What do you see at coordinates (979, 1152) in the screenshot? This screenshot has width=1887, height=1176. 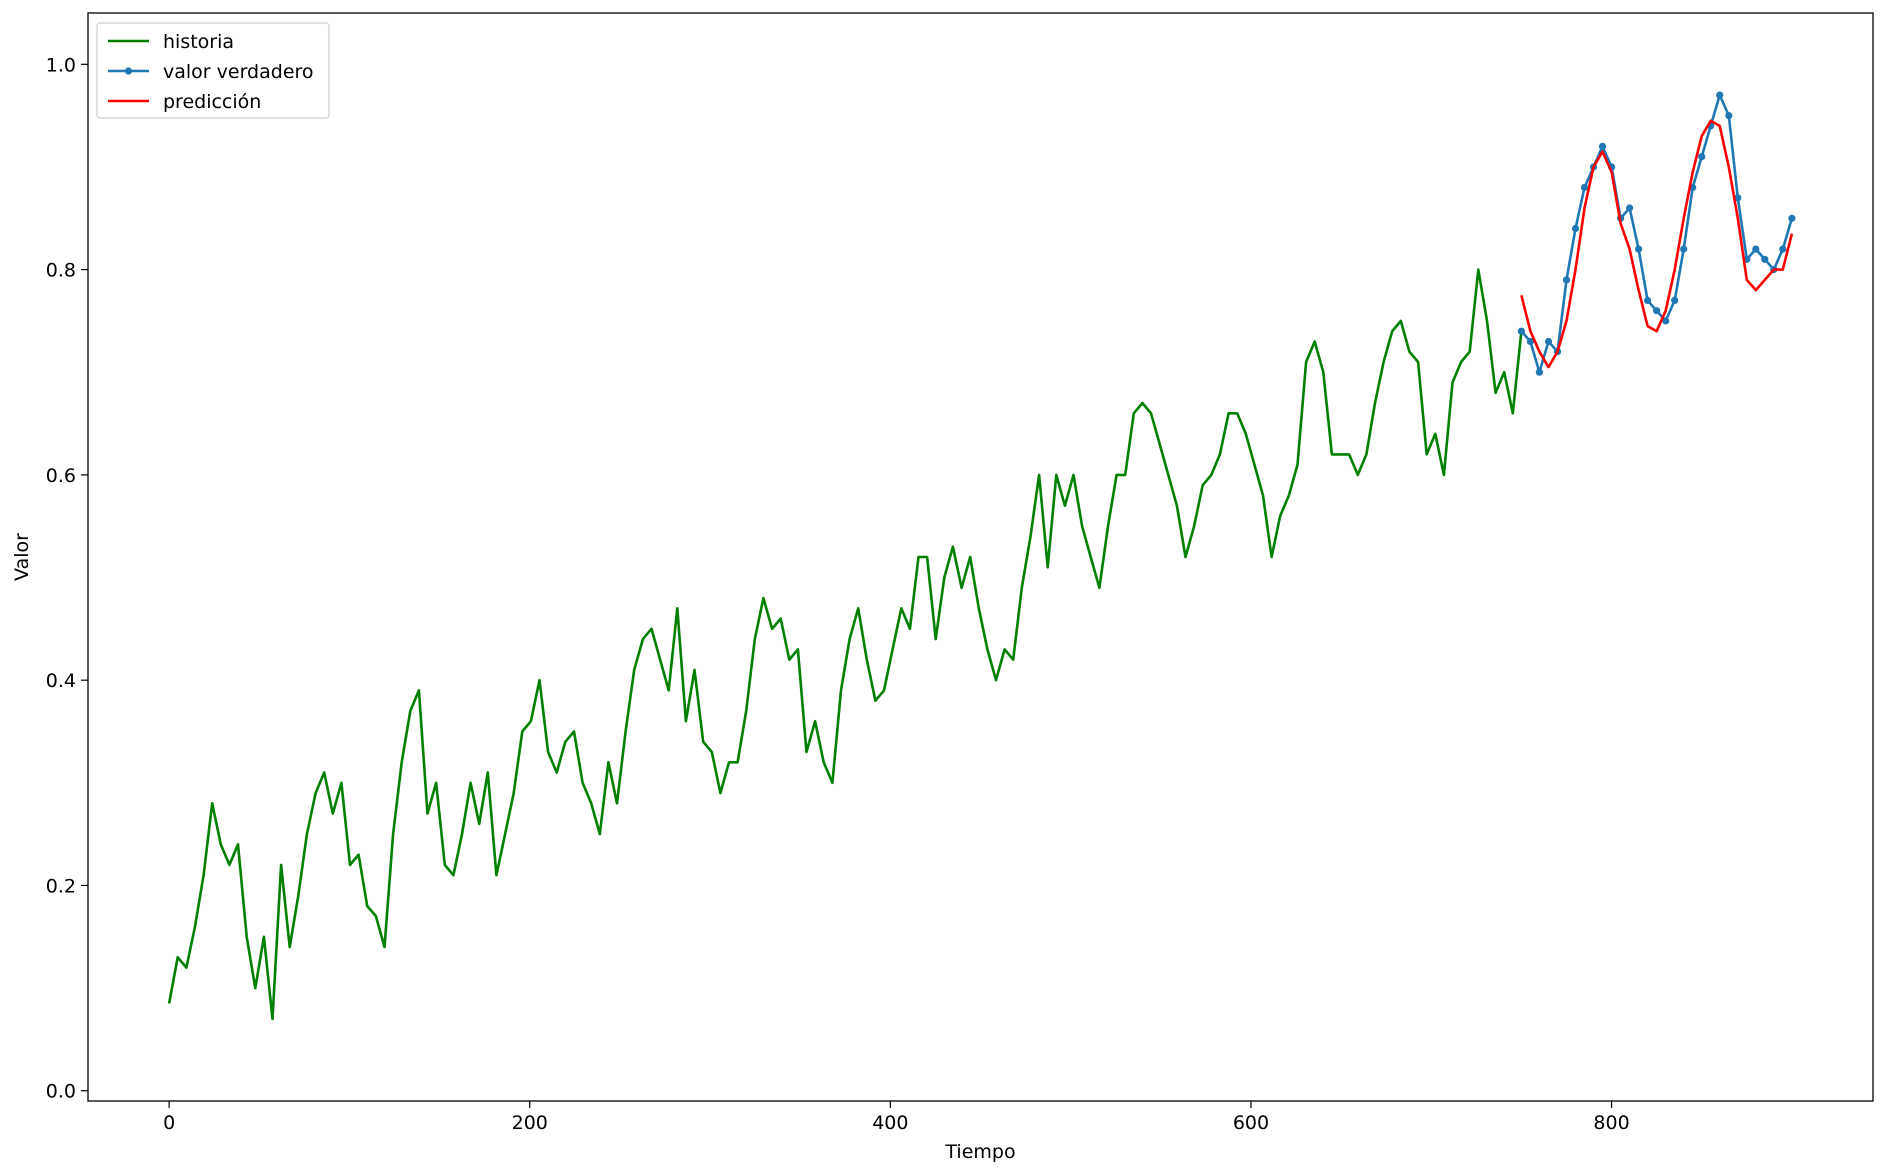 I see `x-axis-label: Tiempo` at bounding box center [979, 1152].